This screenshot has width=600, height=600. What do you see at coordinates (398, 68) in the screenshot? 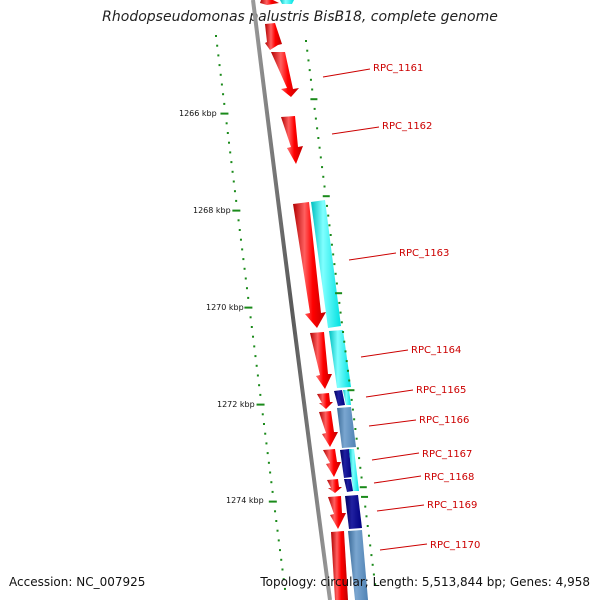
I see `gene-label: RPC_1161` at bounding box center [398, 68].